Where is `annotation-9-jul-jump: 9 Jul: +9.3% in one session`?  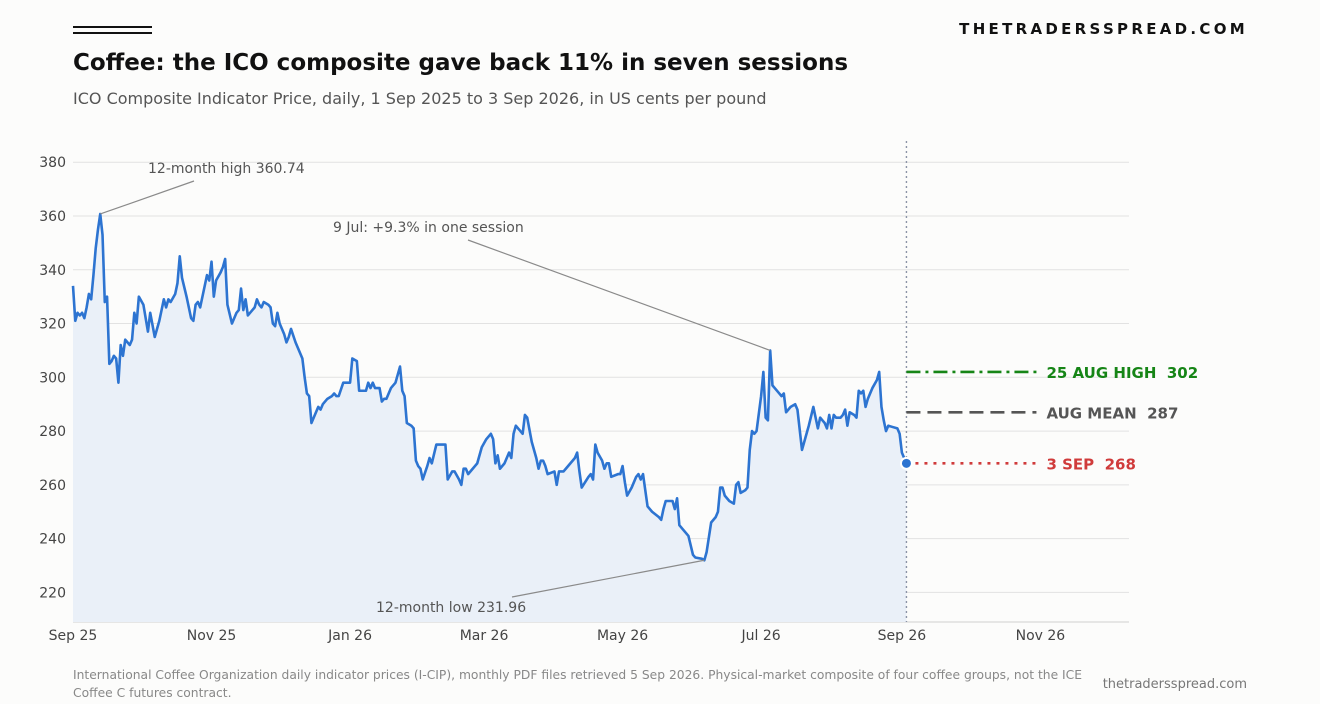 annotation-9-jul-jump: 9 Jul: +9.3% in one session is located at coordinates (428, 228).